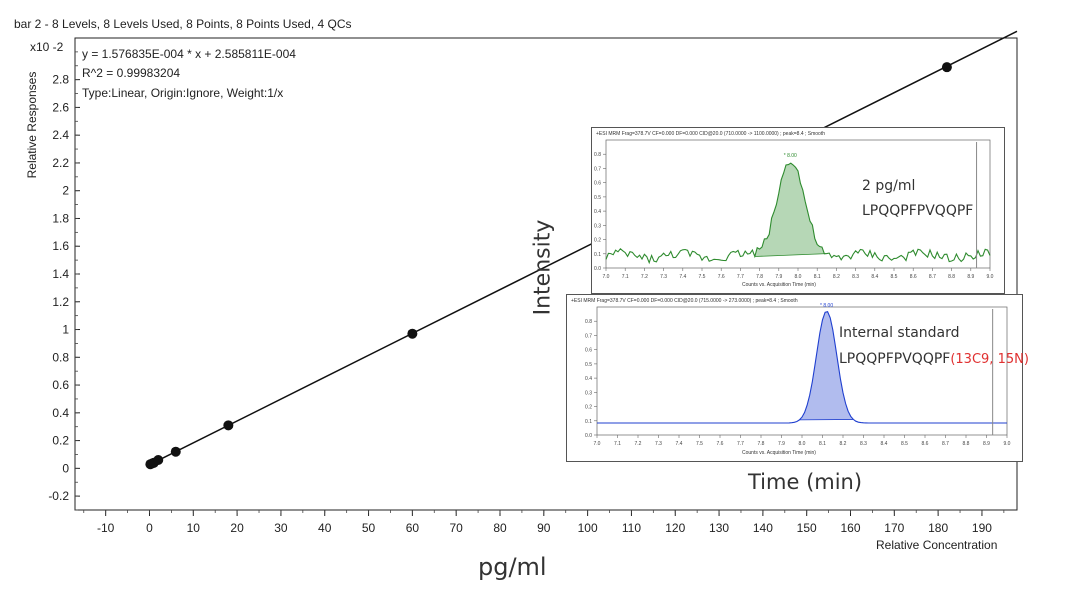 The height and width of the screenshot is (610, 1092). What do you see at coordinates (966, 444) in the screenshot?
I see `inset-x-tick-label: 8.8` at bounding box center [966, 444].